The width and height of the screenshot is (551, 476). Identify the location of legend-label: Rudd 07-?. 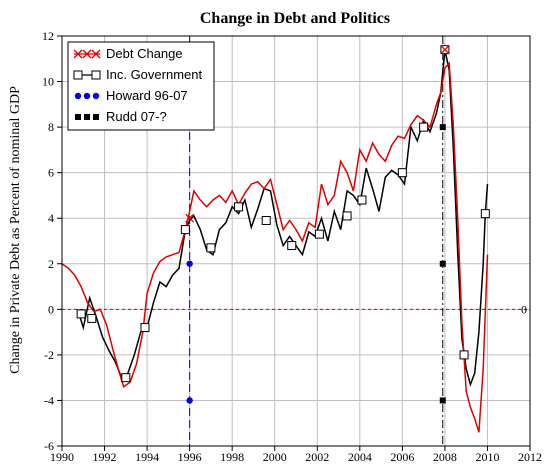
(136, 116).